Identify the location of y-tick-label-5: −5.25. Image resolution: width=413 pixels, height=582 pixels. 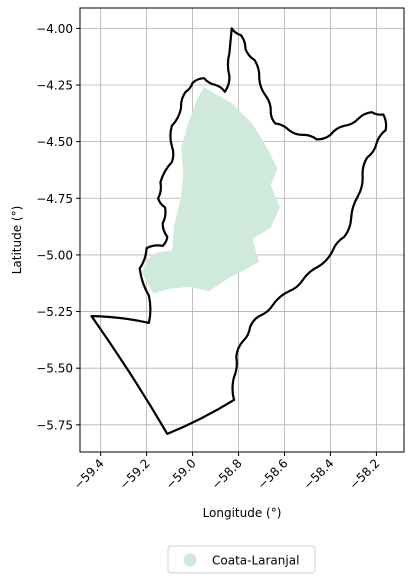
(54, 312).